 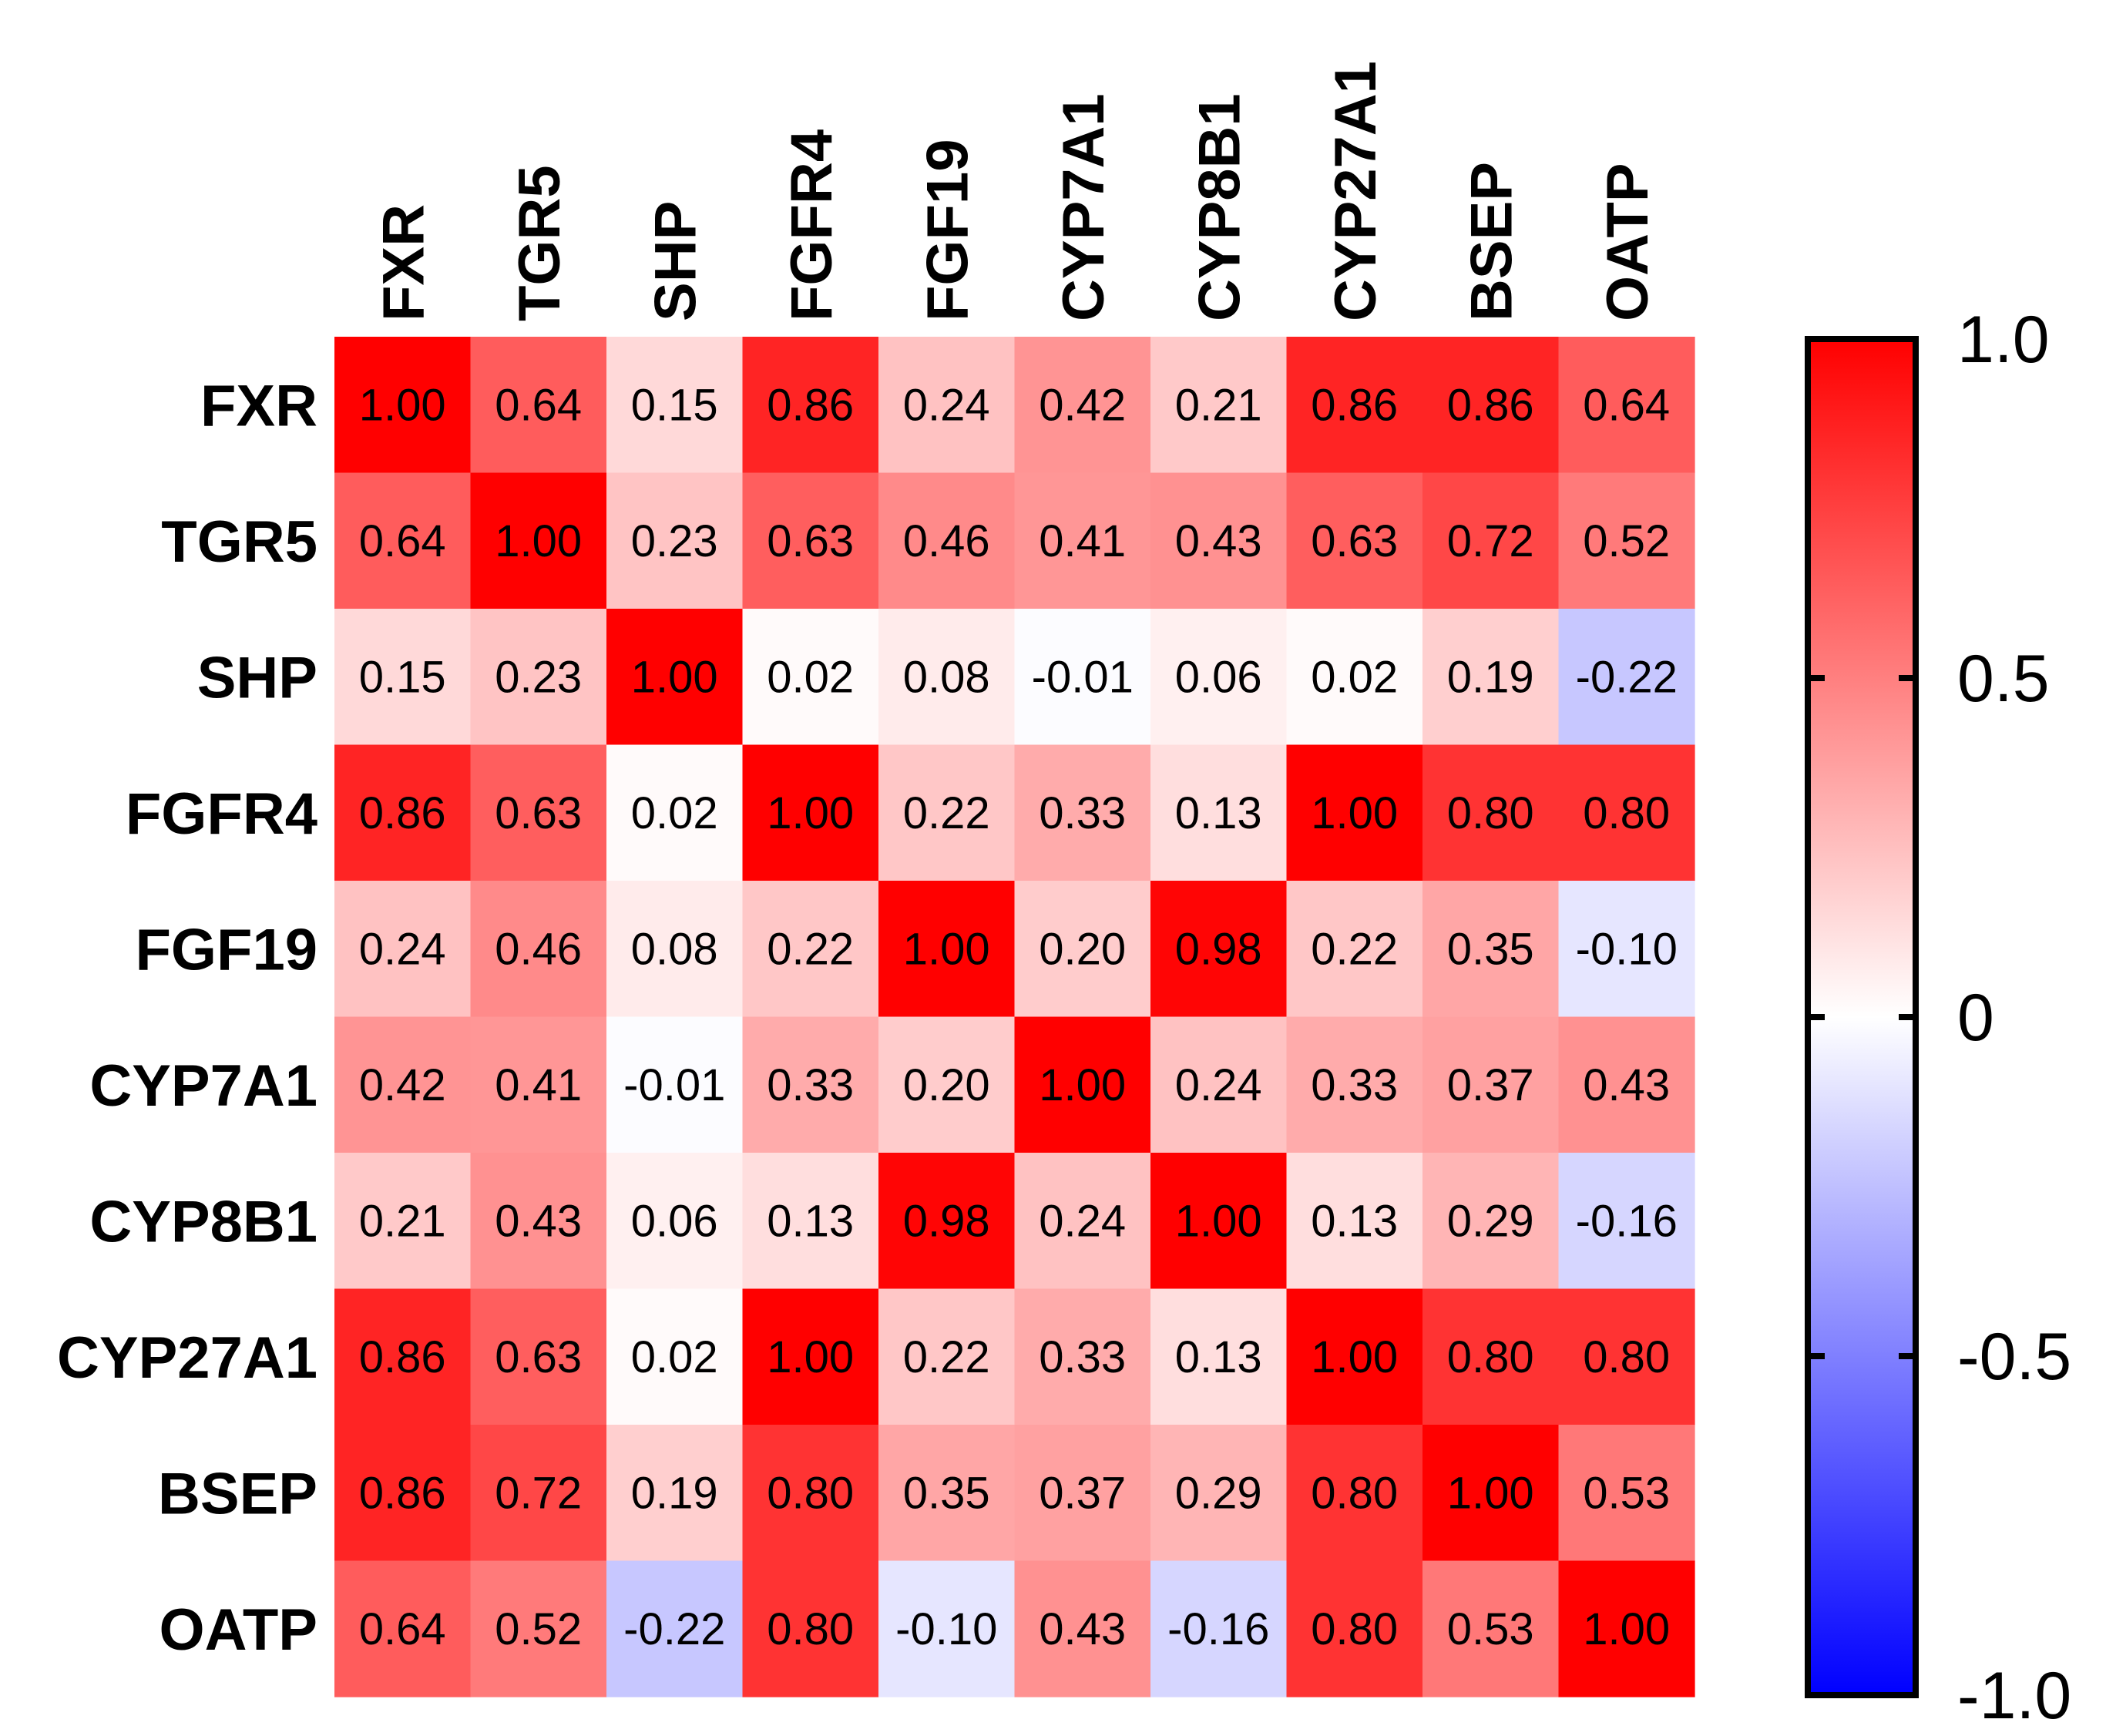 I want to click on heatmap-cell-cyp27a1-tgr5, so click(x=538, y=1356).